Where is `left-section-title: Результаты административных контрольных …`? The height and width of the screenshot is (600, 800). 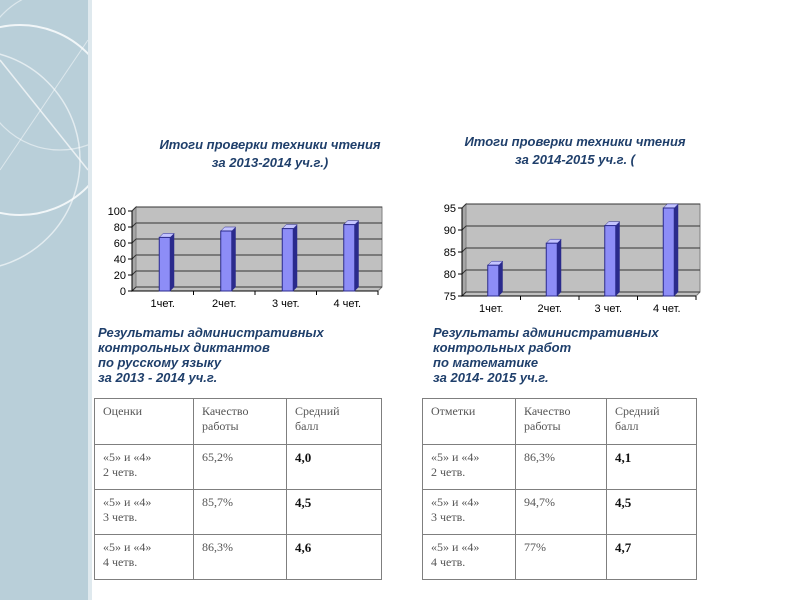
left-section-title: Результаты административных контрольных … is located at coordinates (211, 355).